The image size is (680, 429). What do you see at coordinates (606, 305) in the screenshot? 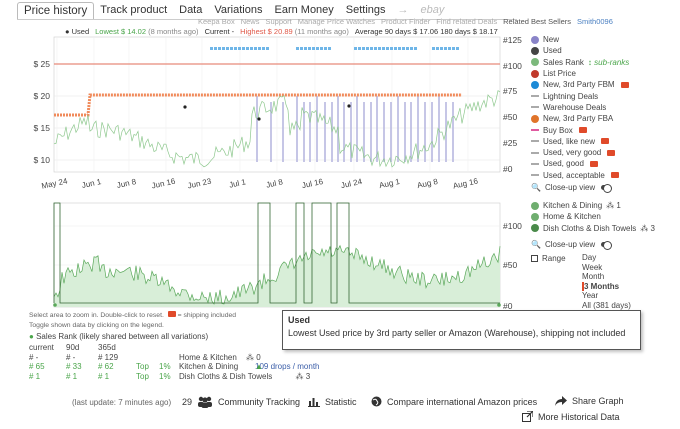
I see `range-option: All (381 days)` at bounding box center [606, 305].